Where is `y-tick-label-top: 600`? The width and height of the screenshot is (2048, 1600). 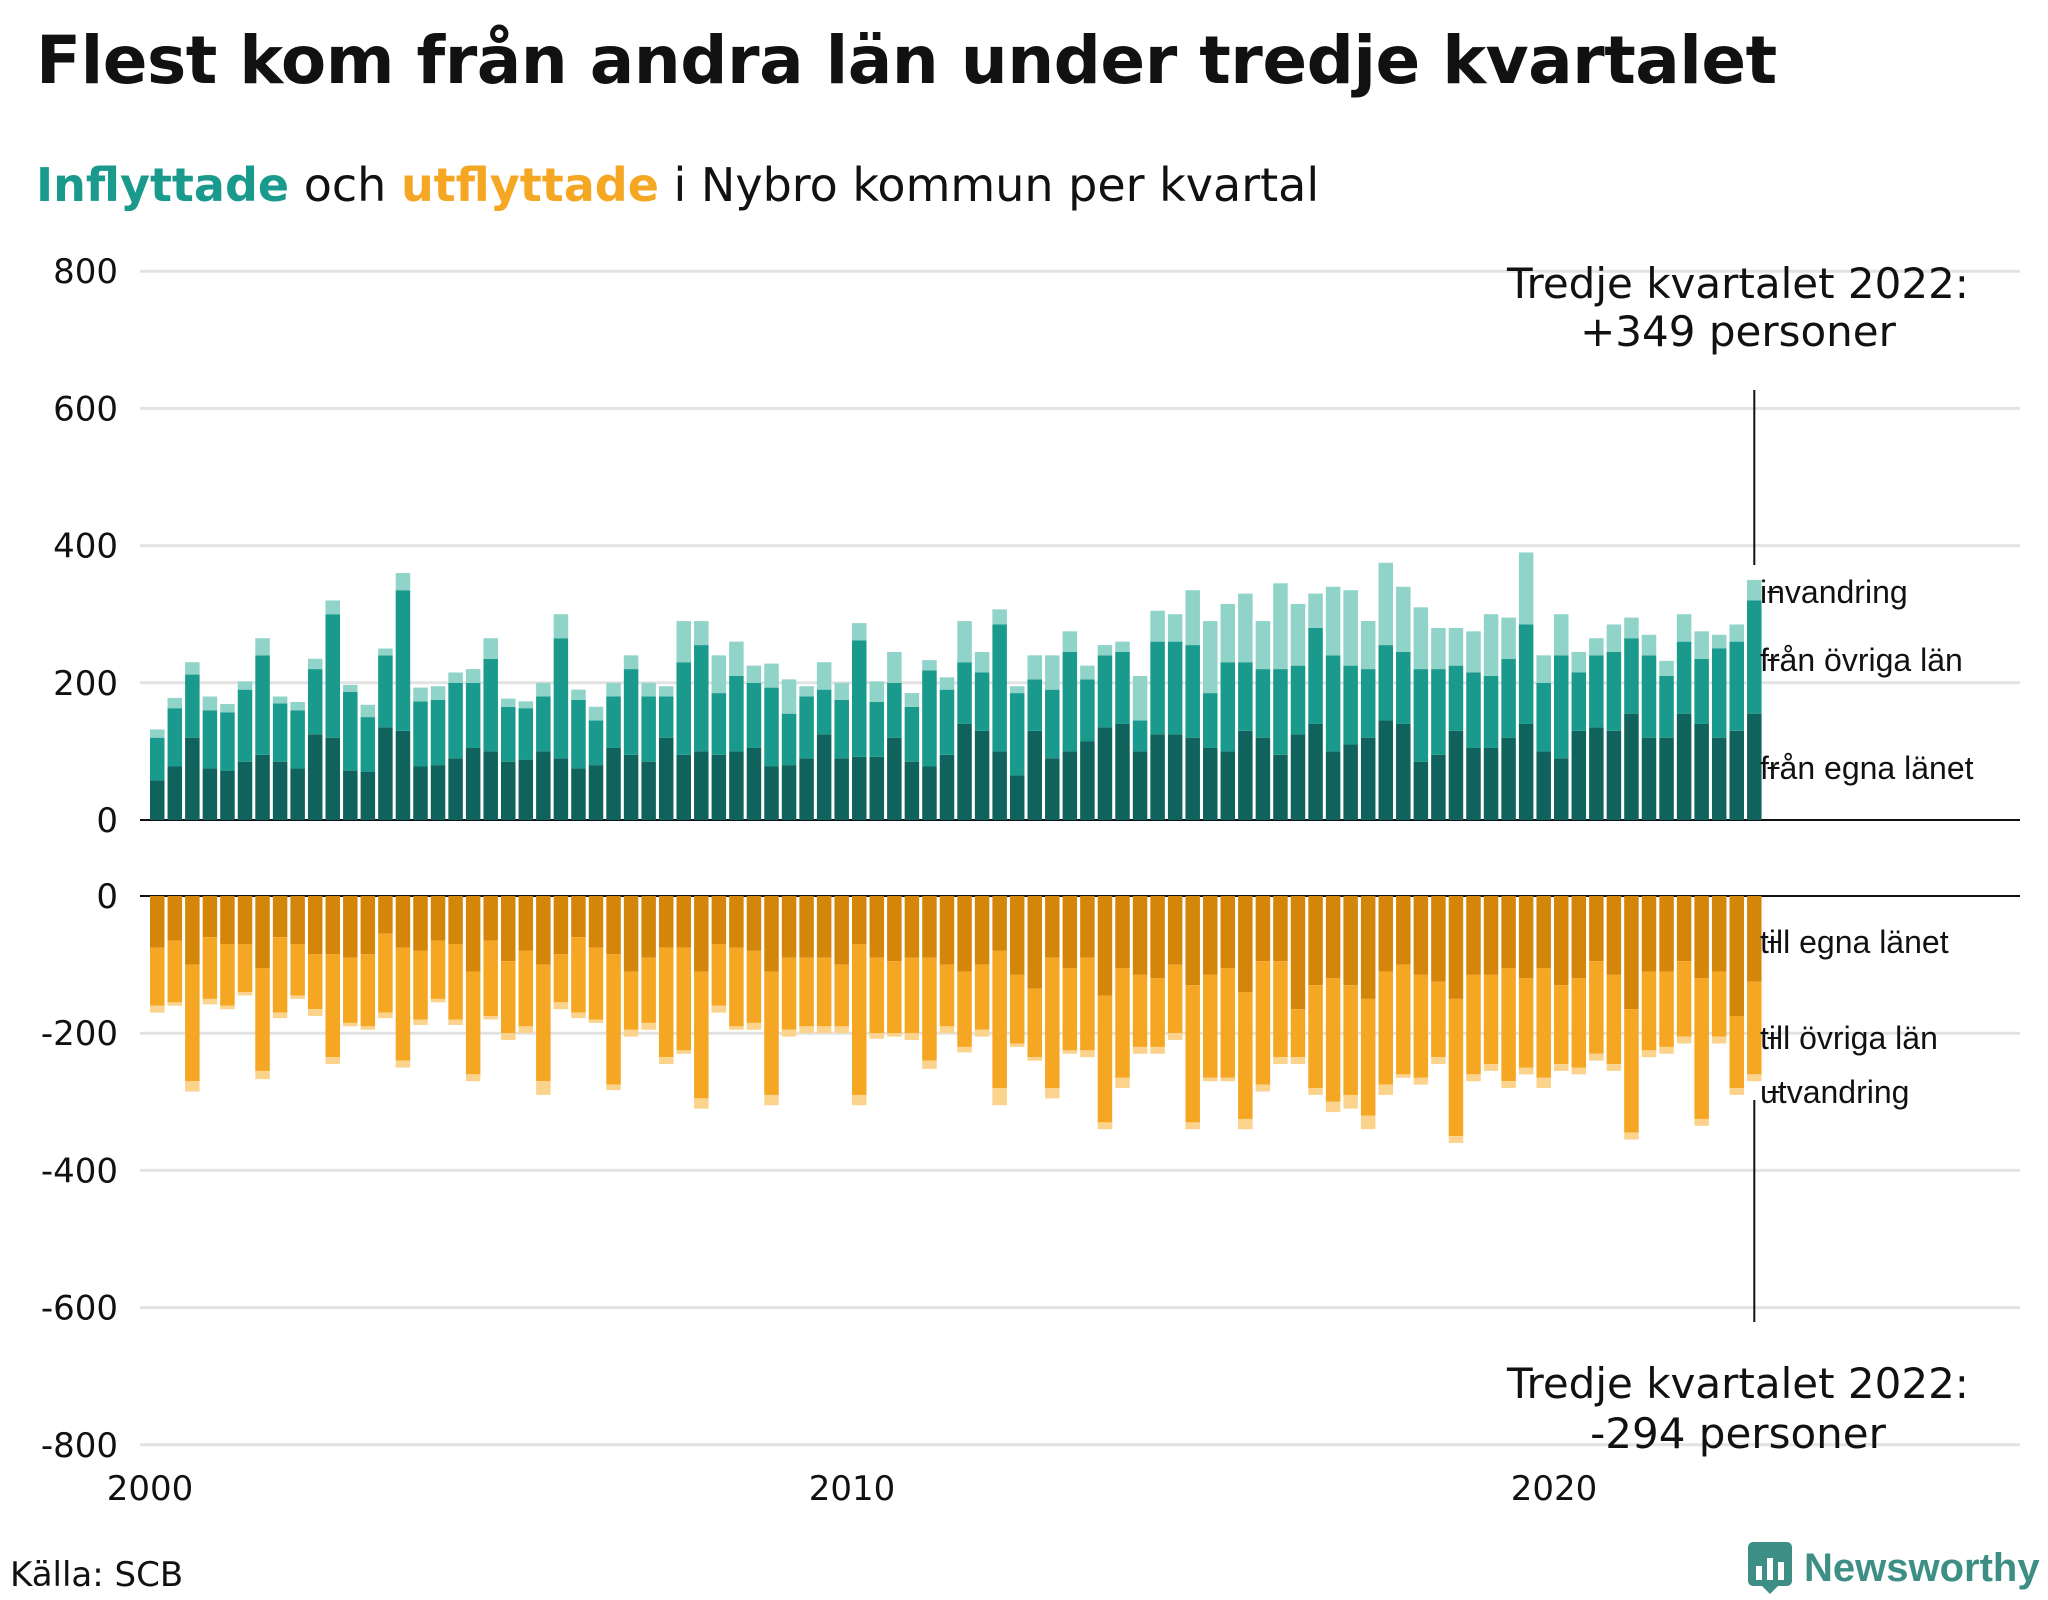 y-tick-label-top: 600 is located at coordinates (85, 409).